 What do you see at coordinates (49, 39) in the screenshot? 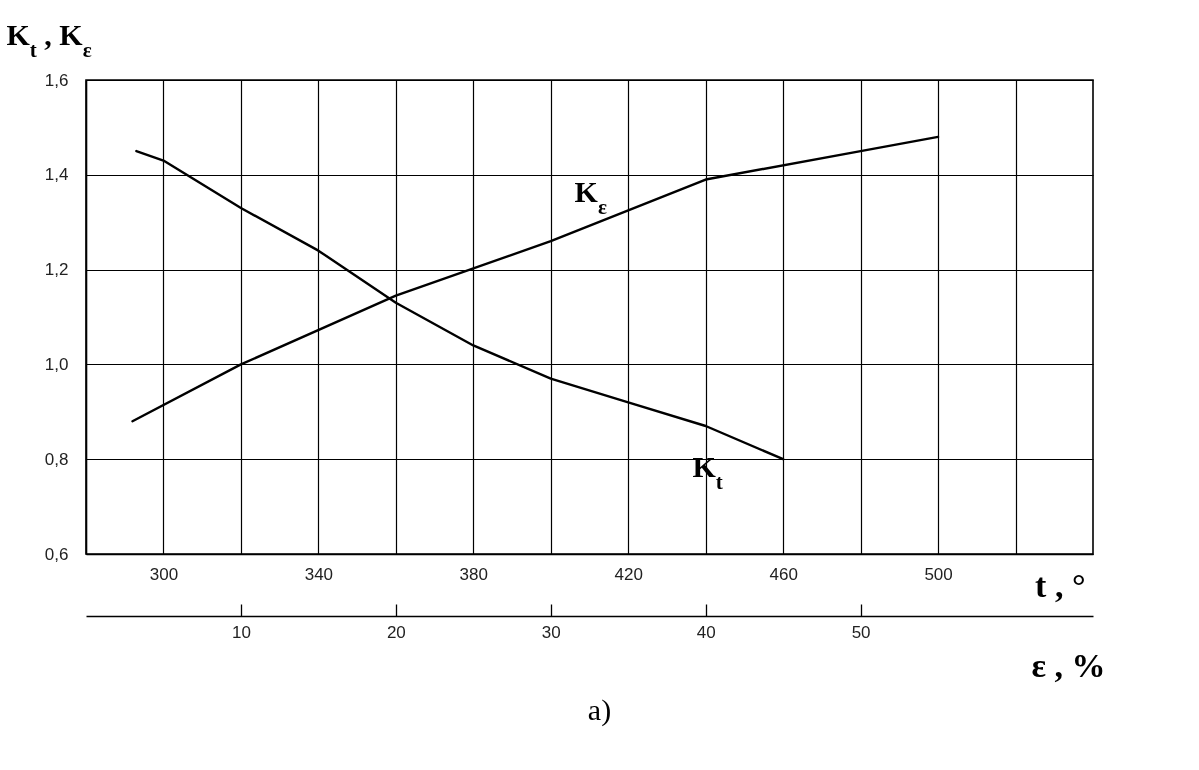
I see `y-axis-title: K$_{t}$ , K$_{ε}$` at bounding box center [49, 39].